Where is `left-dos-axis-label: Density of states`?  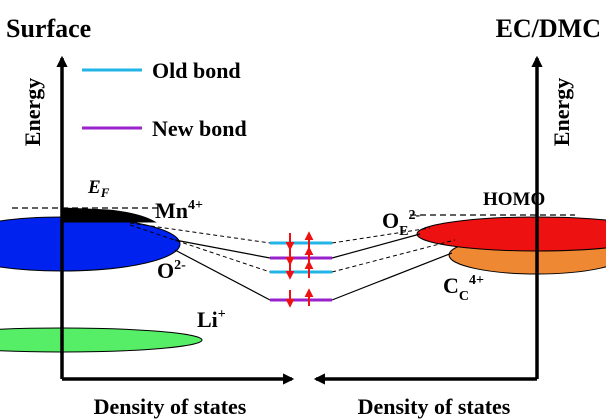
left-dos-axis-label: Density of states is located at coordinates (170, 406).